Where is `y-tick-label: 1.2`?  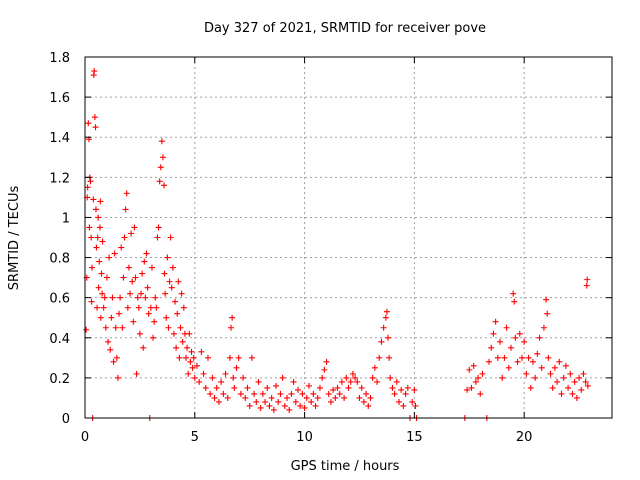
y-tick-label: 1.2 is located at coordinates (59, 178).